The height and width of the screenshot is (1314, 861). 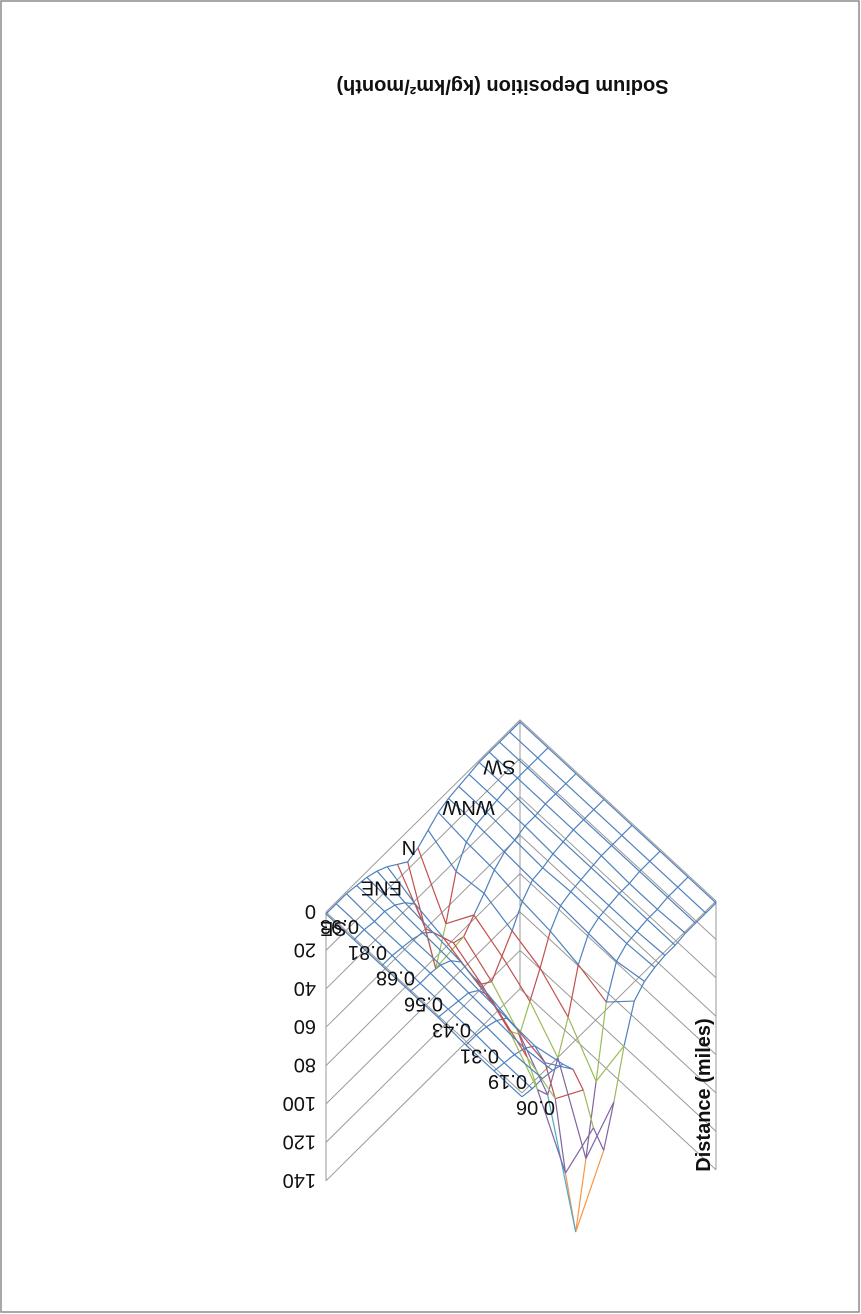 I want to click on distance-tick-label: 0.19, so click(x=507, y=1081).